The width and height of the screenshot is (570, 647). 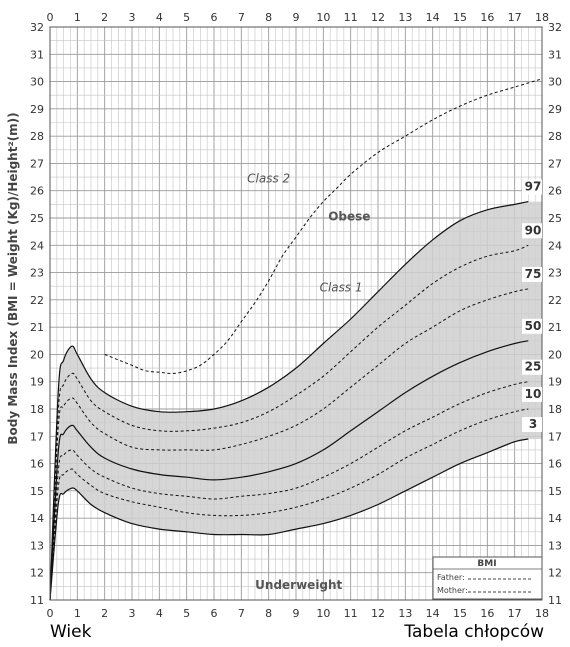 What do you see at coordinates (323, 17) in the screenshot?
I see `x-tick-label-top: 10` at bounding box center [323, 17].